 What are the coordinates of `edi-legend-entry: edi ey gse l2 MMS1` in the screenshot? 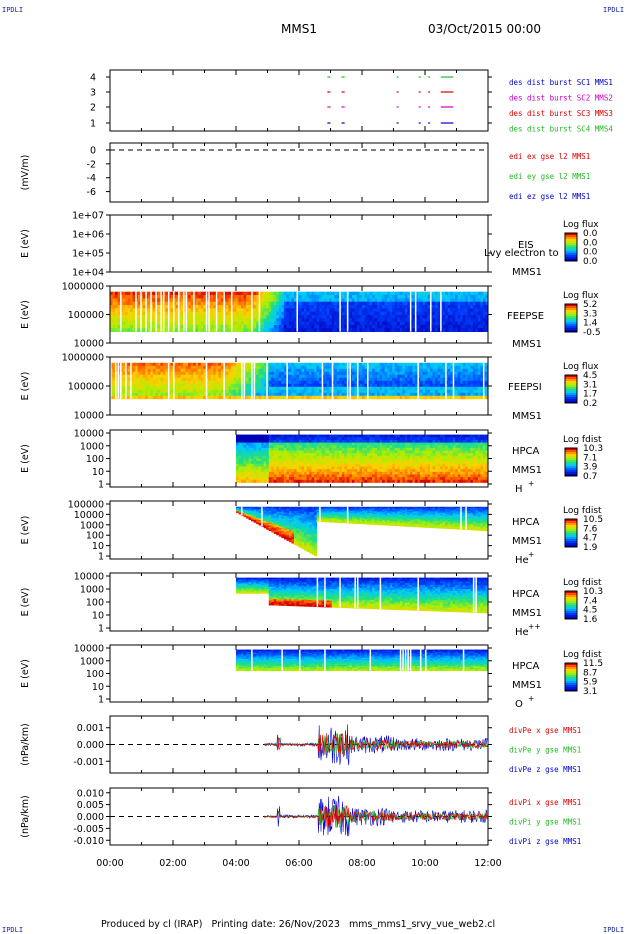 It's located at (549, 176).